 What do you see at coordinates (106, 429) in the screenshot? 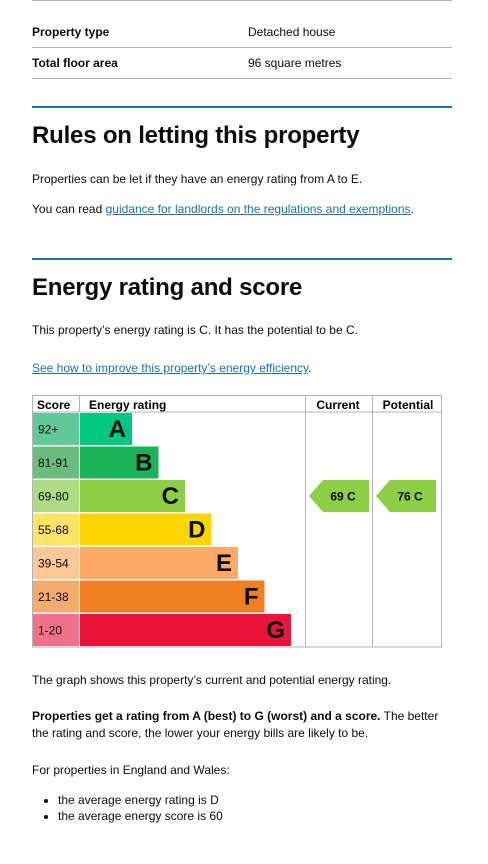
I see `rating-bar-a` at bounding box center [106, 429].